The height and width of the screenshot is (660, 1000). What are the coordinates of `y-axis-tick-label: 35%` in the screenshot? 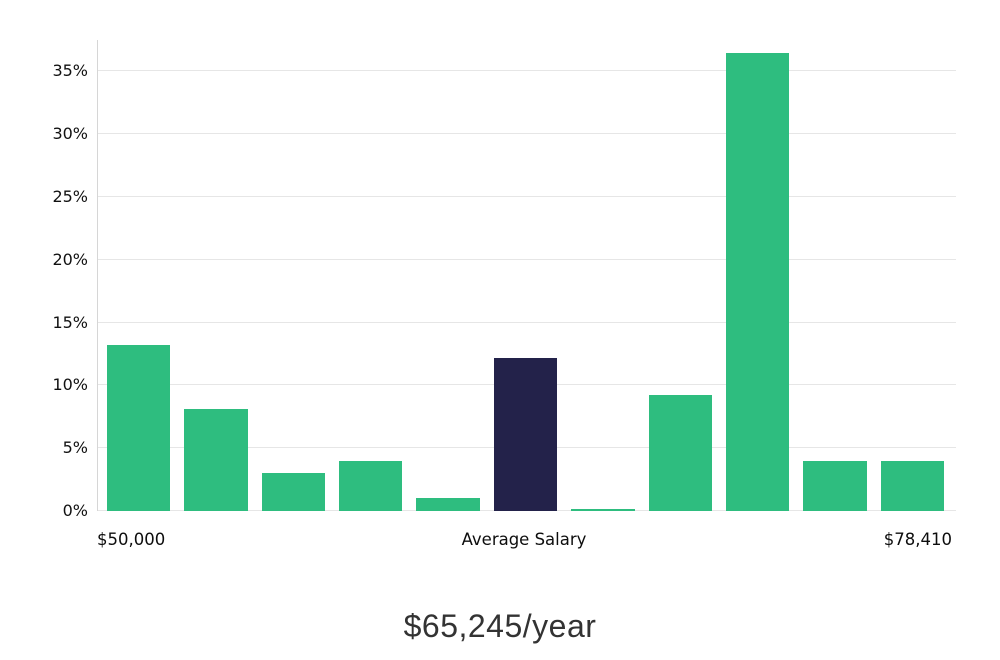 It's located at (70, 71).